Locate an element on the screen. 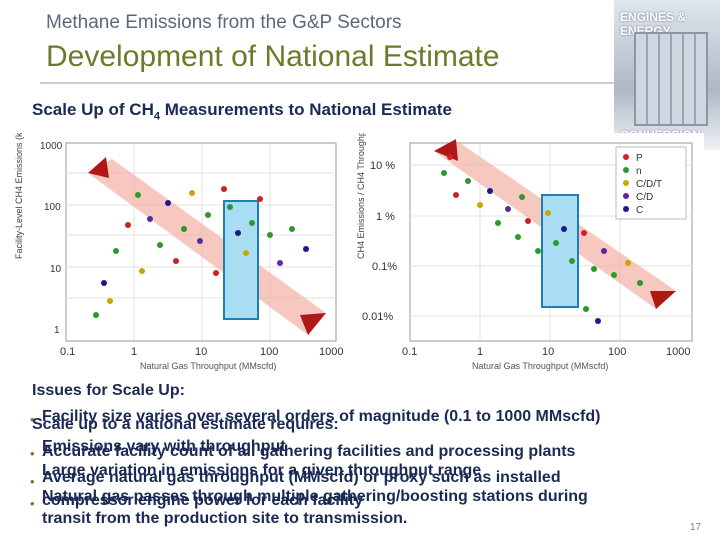 Image resolution: width=720 pixels, height=540 pixels. legend-label: C/D/T is located at coordinates (649, 184).